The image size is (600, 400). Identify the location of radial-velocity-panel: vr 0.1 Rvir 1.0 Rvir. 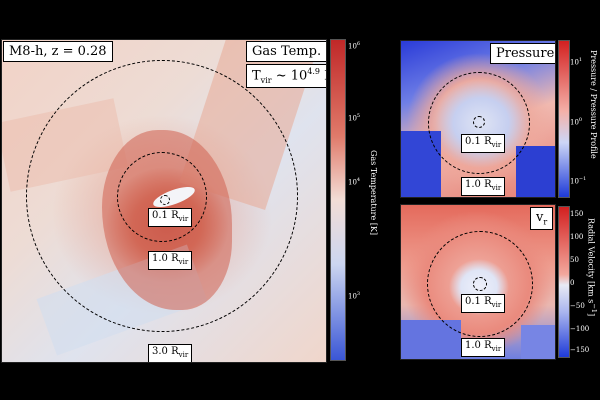
(478, 282).